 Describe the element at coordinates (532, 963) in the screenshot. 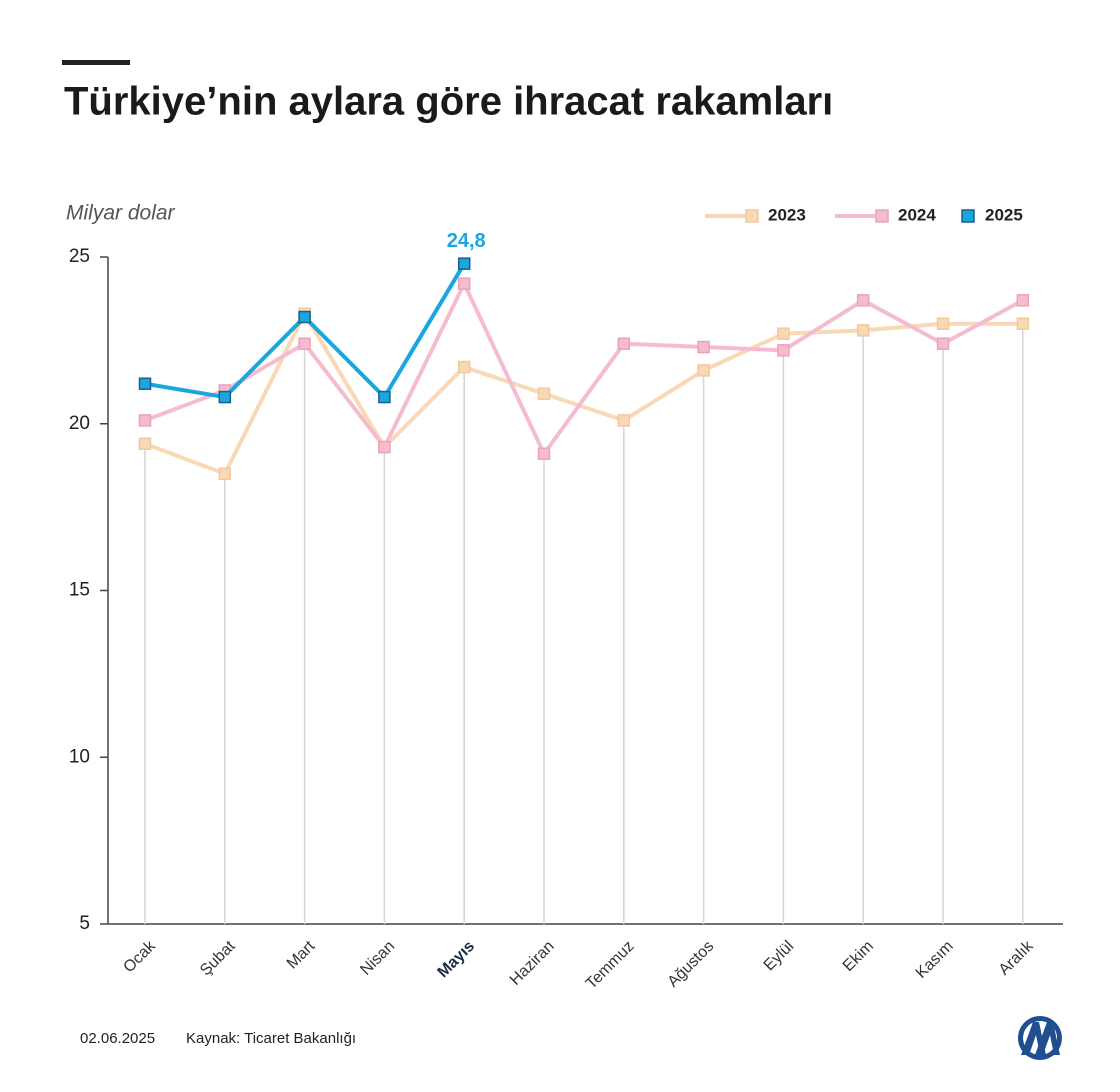

I see `x-tick-label: Haziran` at that location.